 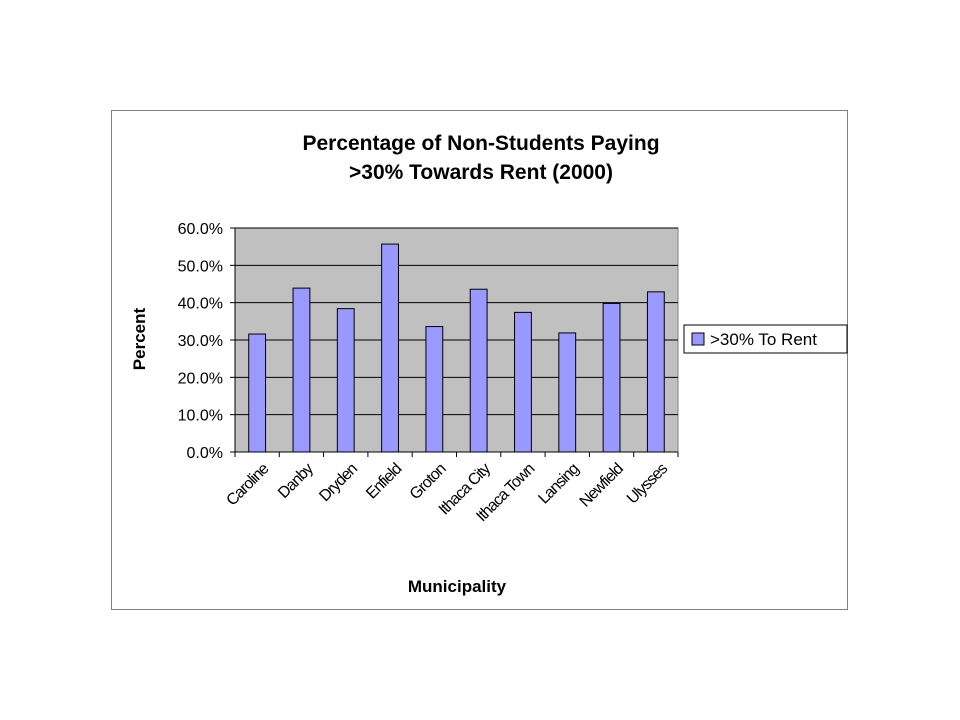 What do you see at coordinates (384, 482) in the screenshot?
I see `x-tick-label: Enfield` at bounding box center [384, 482].